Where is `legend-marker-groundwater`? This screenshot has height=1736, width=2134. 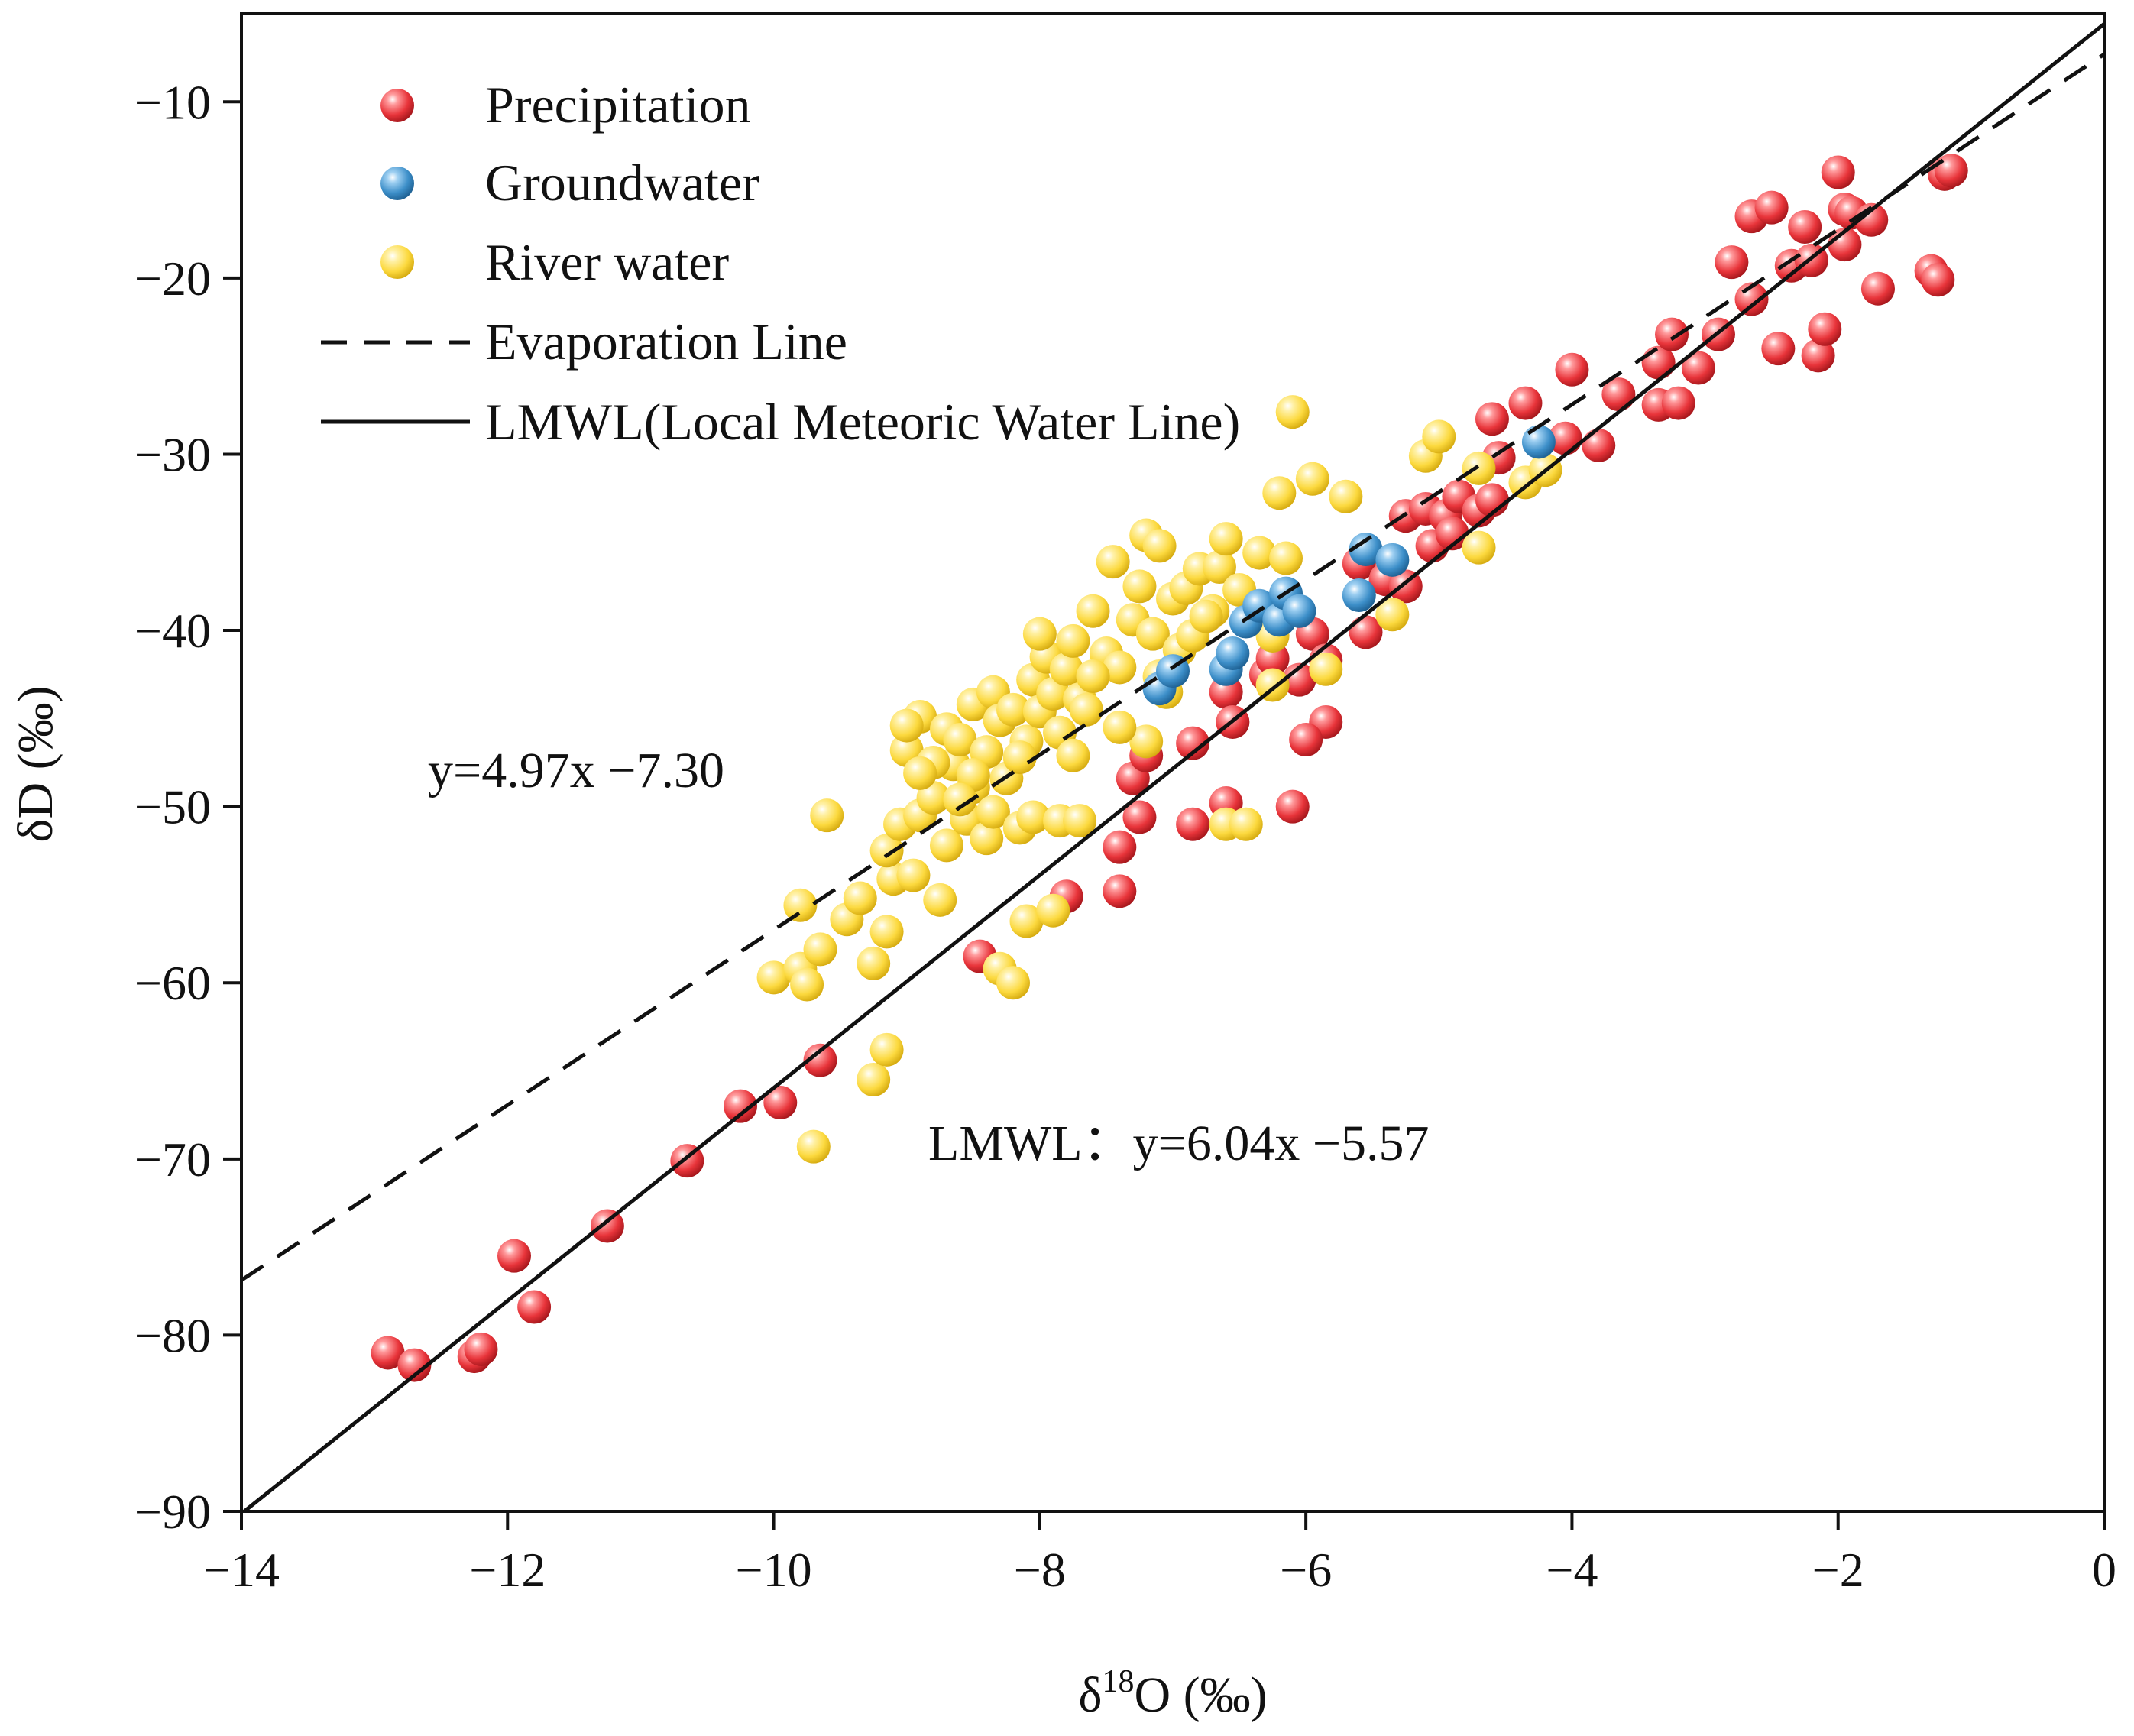
legend-marker-groundwater is located at coordinates (397, 183).